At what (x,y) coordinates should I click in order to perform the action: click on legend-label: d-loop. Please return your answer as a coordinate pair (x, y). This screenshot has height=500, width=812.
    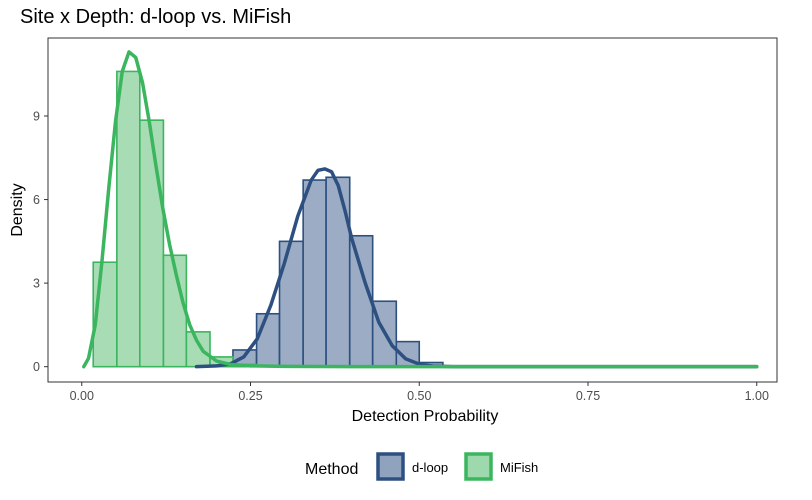
    Looking at the image, I should click on (430, 467).